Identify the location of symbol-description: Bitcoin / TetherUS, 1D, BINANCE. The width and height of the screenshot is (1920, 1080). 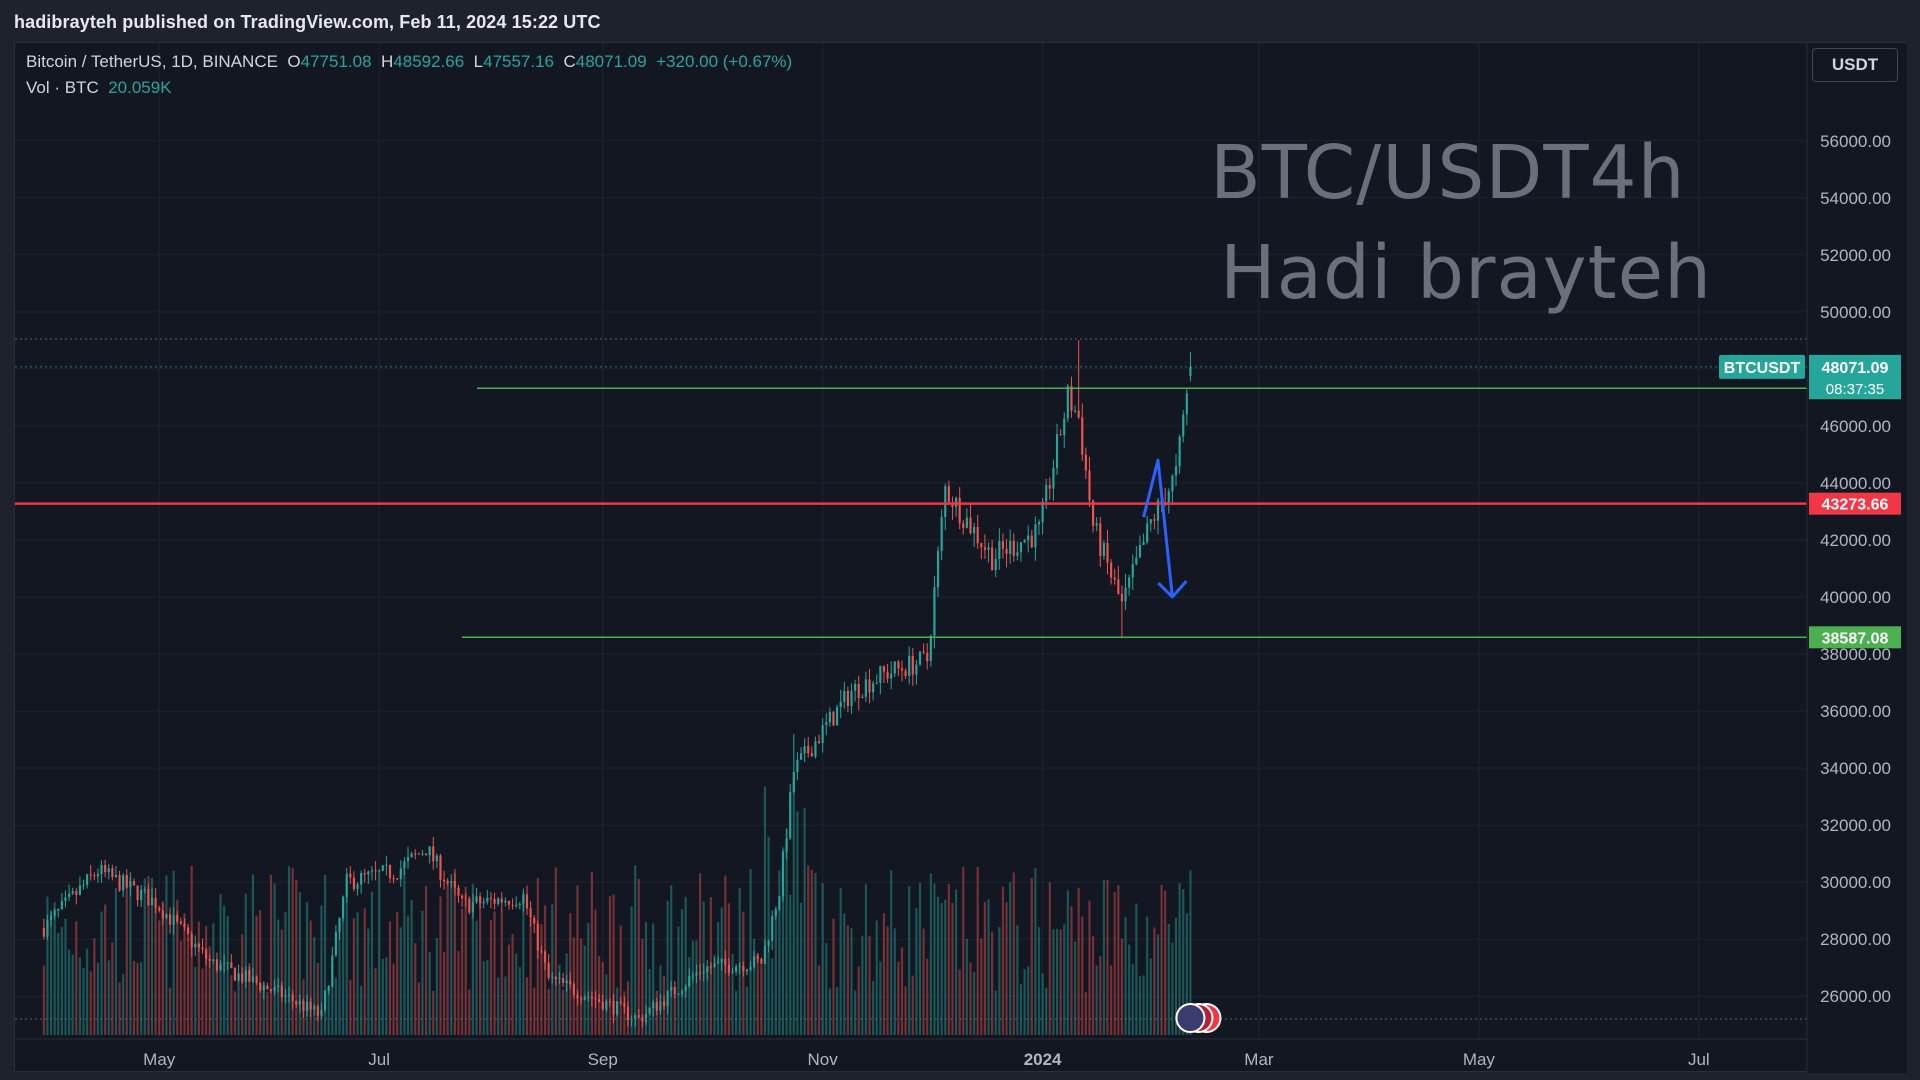
(152, 61).